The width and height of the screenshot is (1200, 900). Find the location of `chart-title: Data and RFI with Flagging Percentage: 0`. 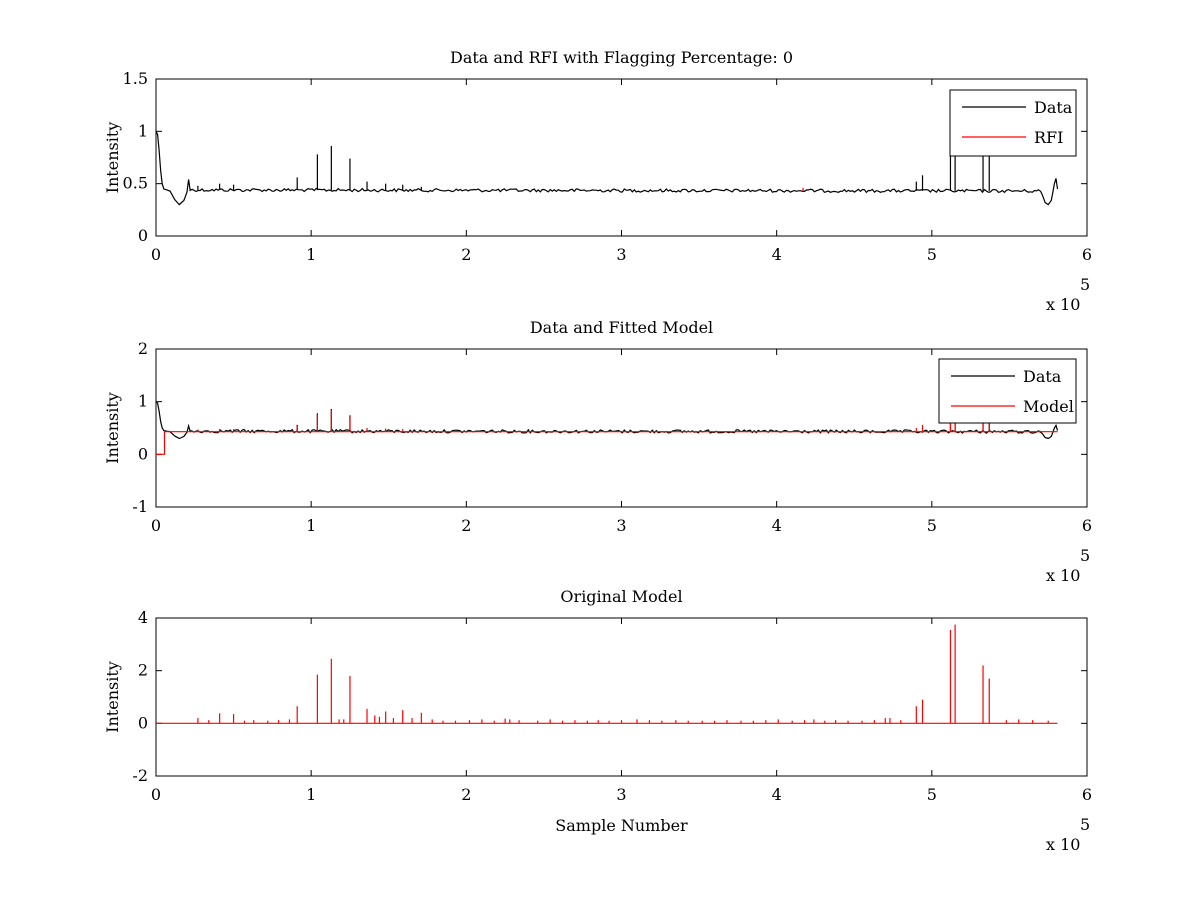

chart-title: Data and RFI with Flagging Percentage: 0 is located at coordinates (621, 57).